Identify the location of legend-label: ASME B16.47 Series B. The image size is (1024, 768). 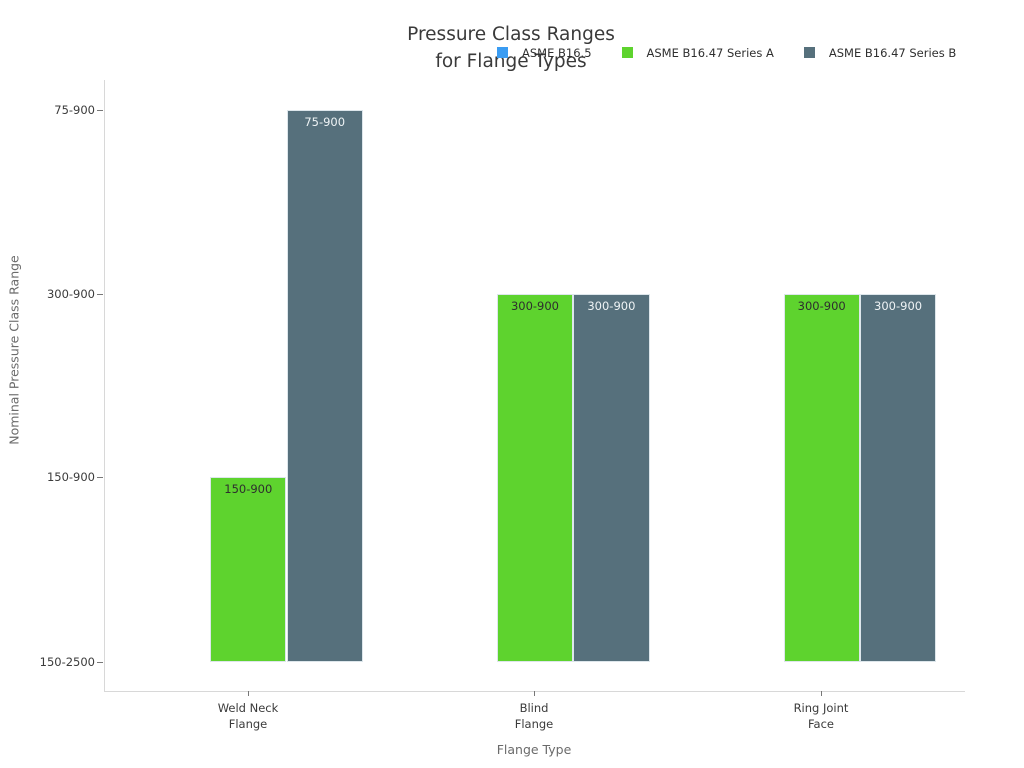
(892, 52).